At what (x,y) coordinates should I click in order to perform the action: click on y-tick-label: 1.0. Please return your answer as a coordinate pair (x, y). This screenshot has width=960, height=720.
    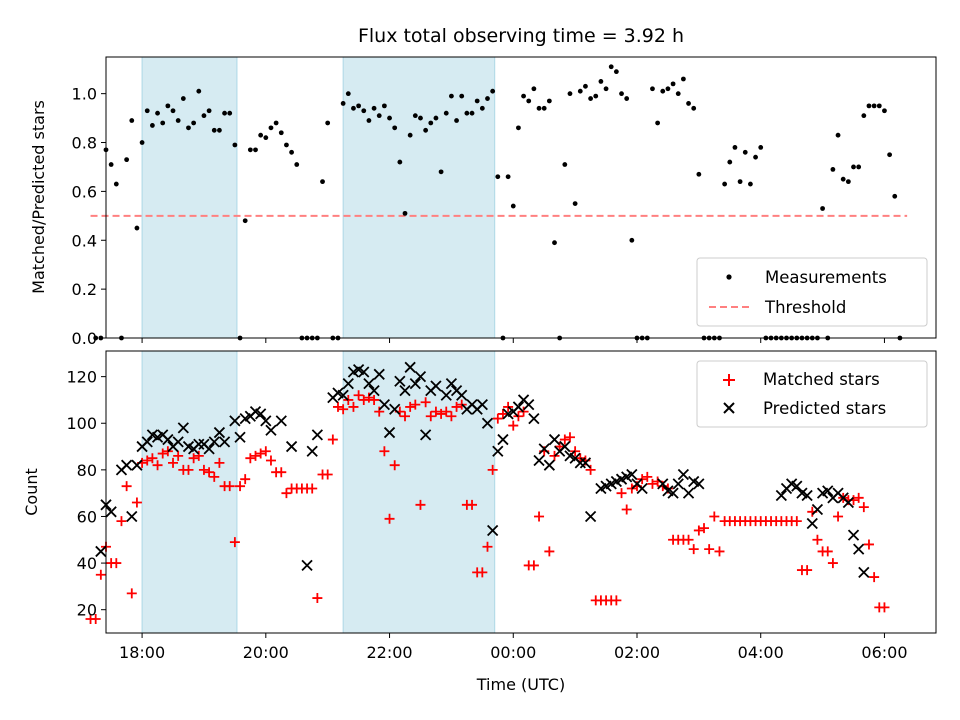
    Looking at the image, I should click on (84, 94).